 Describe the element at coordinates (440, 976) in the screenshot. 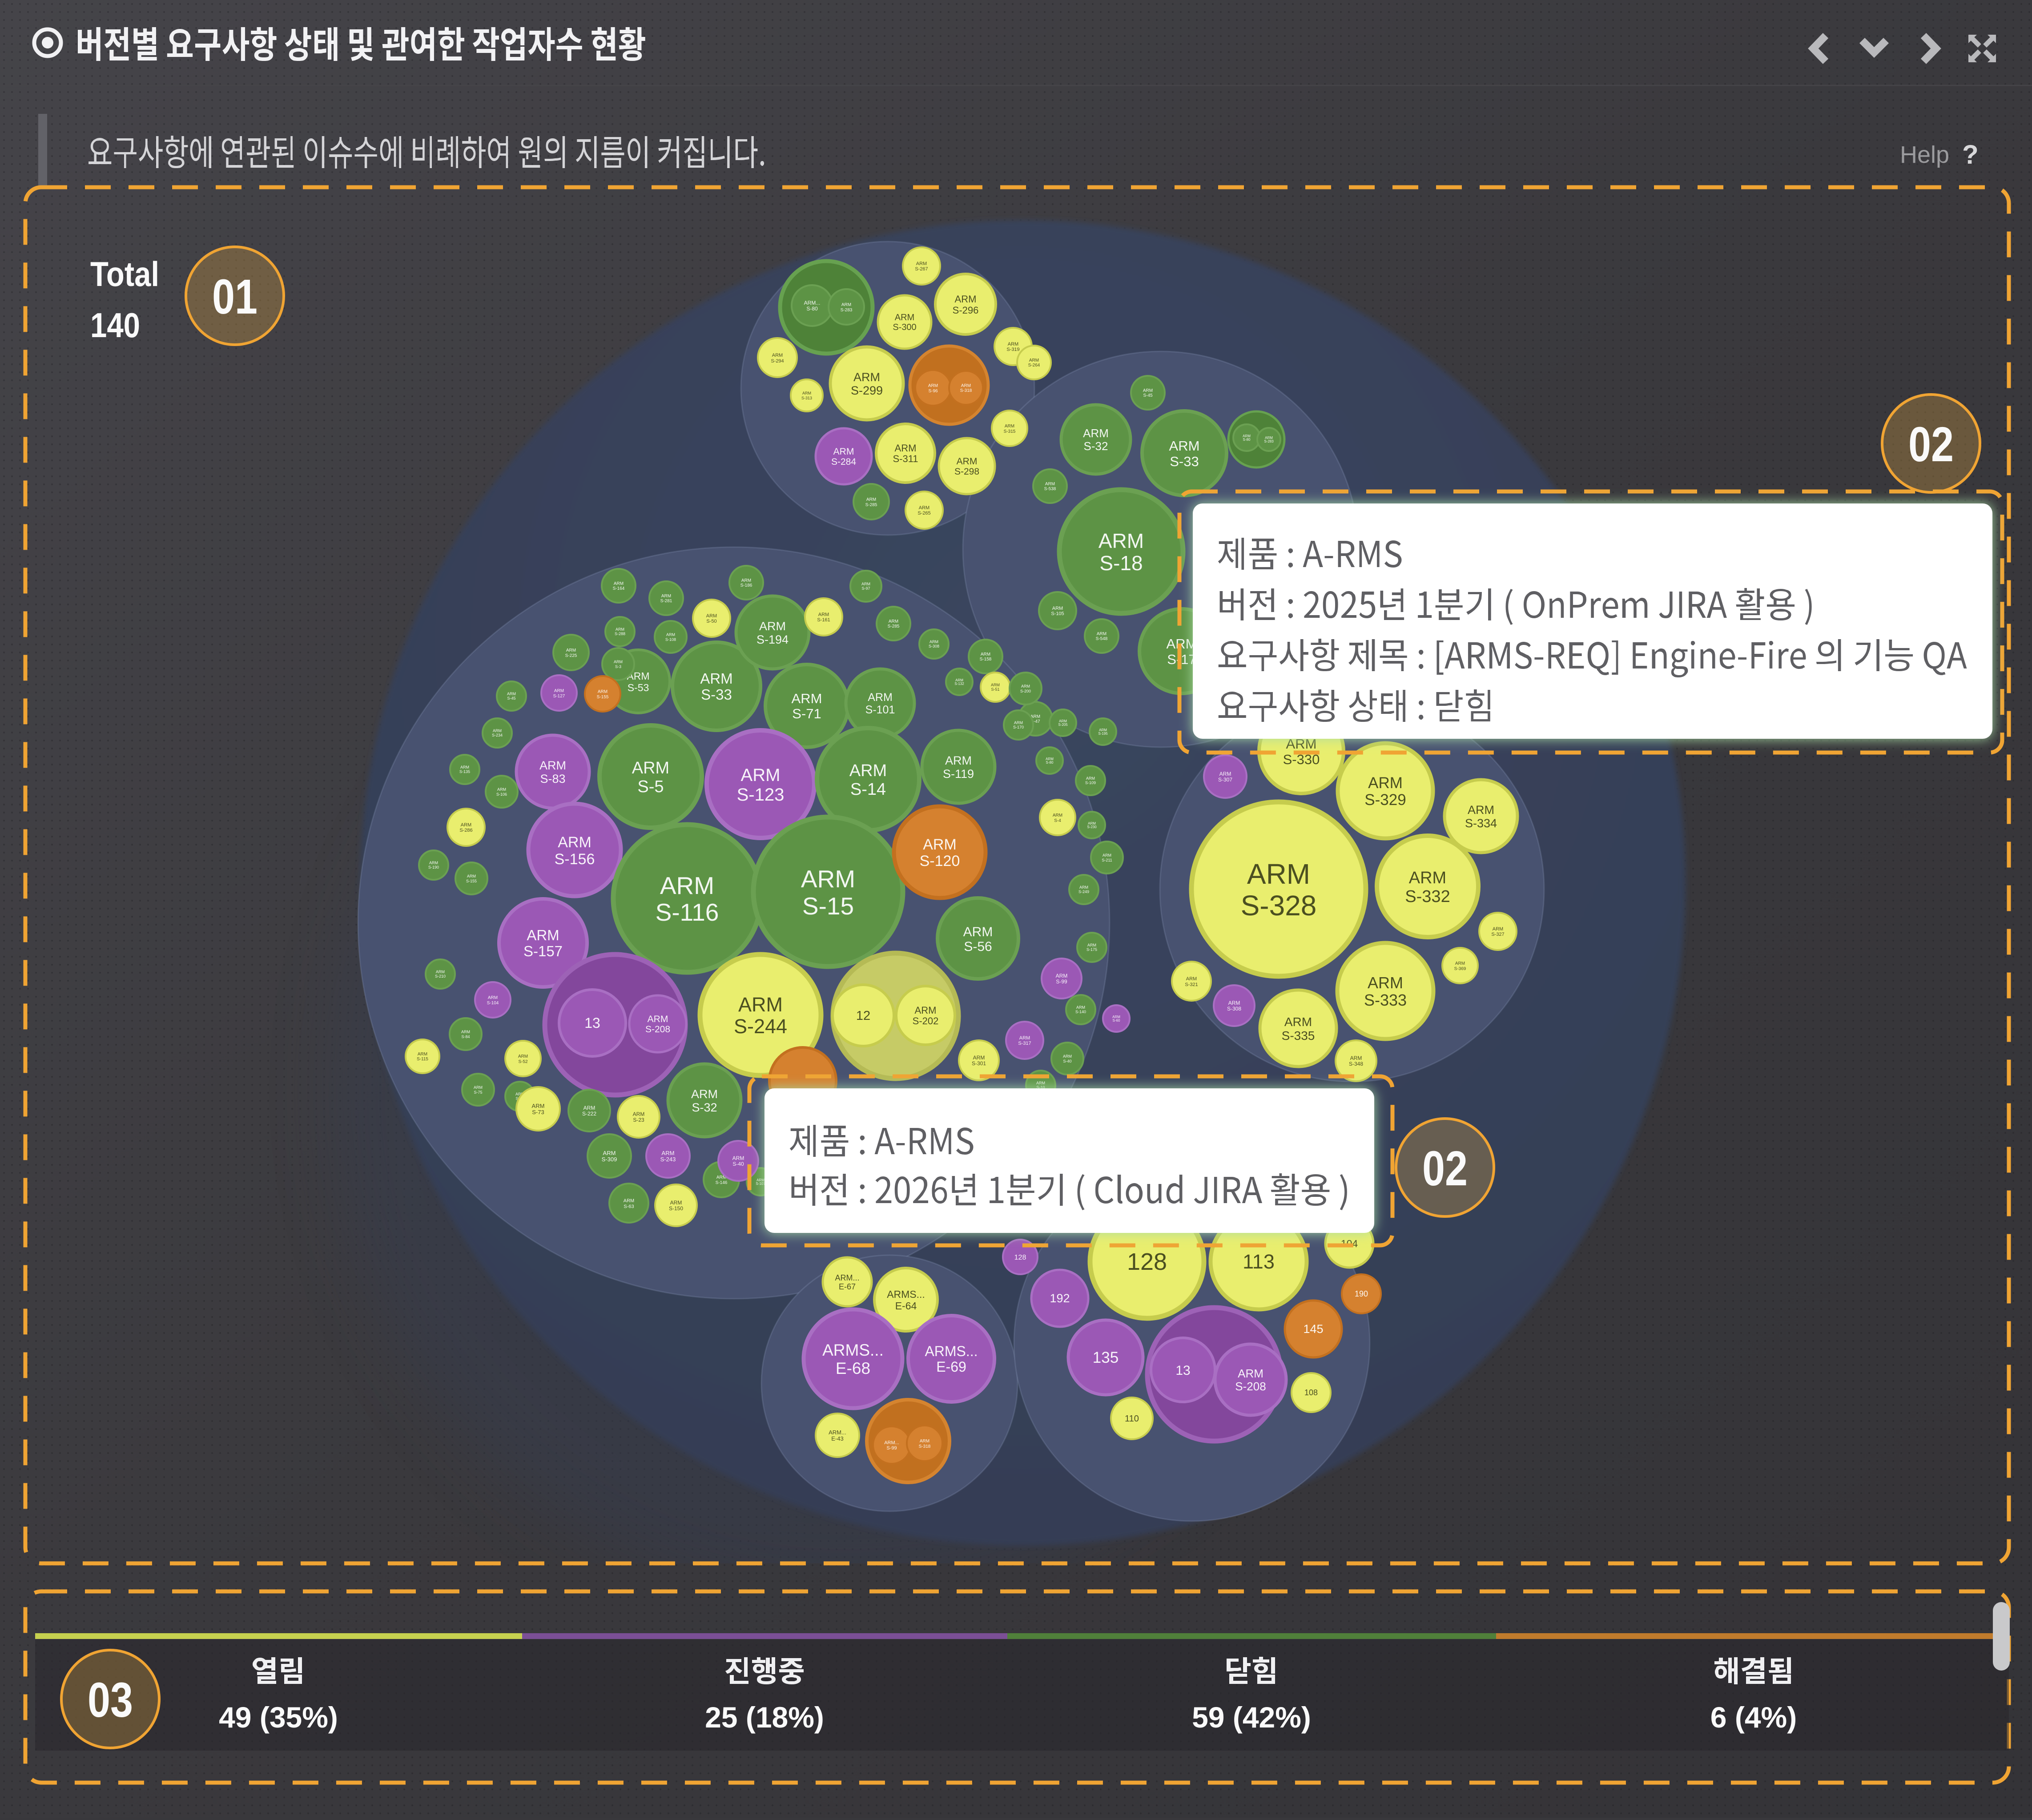

I see `svg-text: S-210` at that location.